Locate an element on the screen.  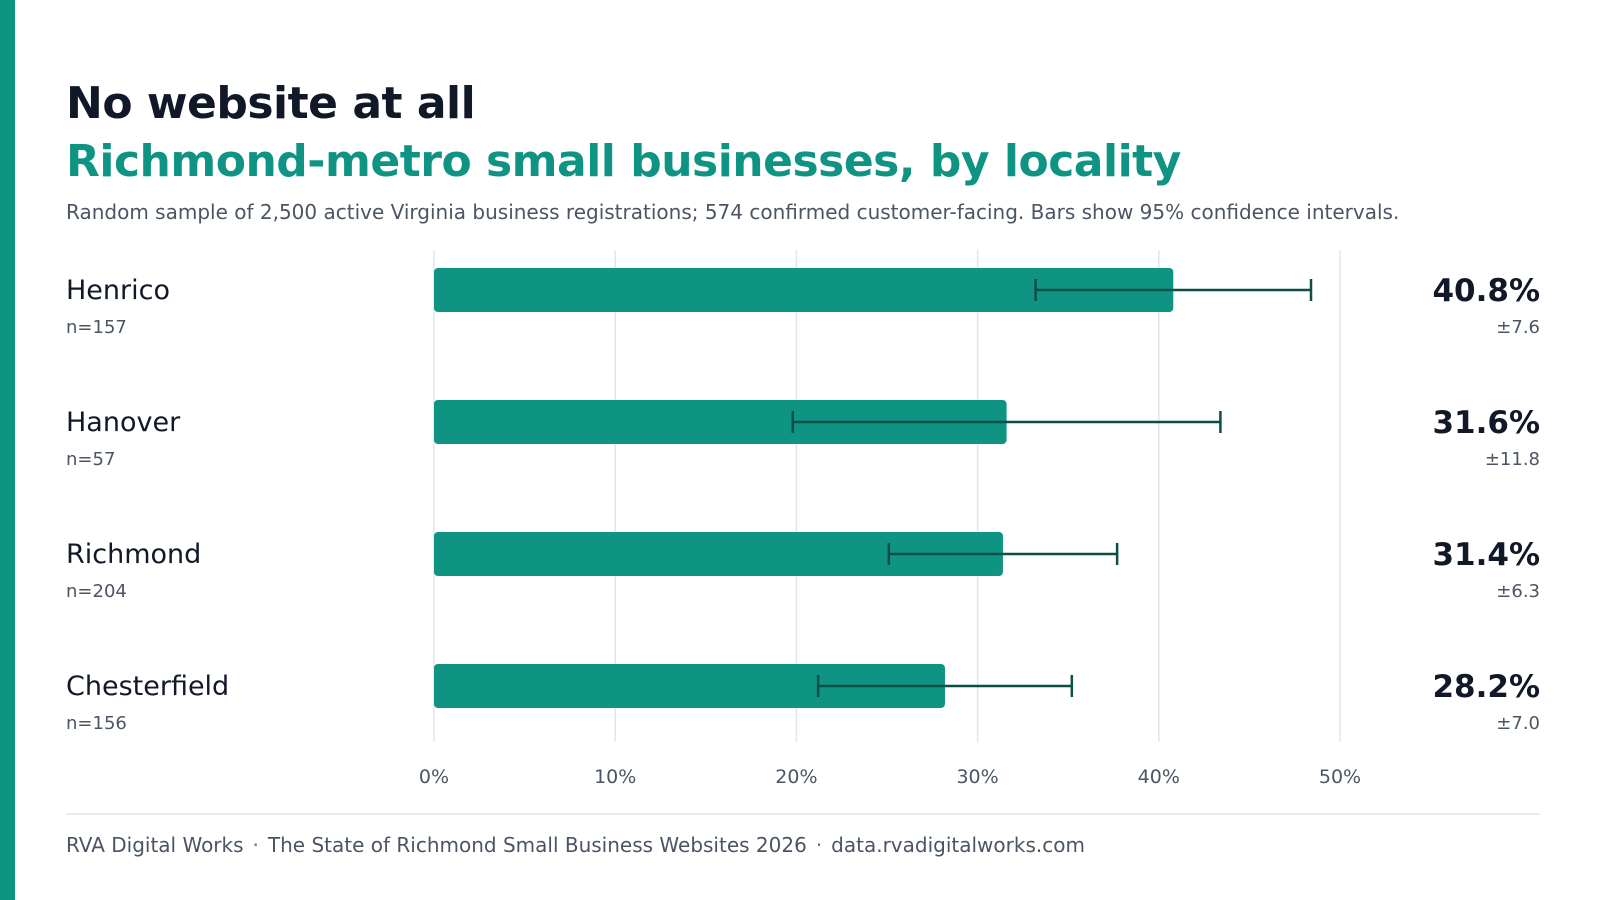
error-margin-label: ±7.6 is located at coordinates (1518, 327).